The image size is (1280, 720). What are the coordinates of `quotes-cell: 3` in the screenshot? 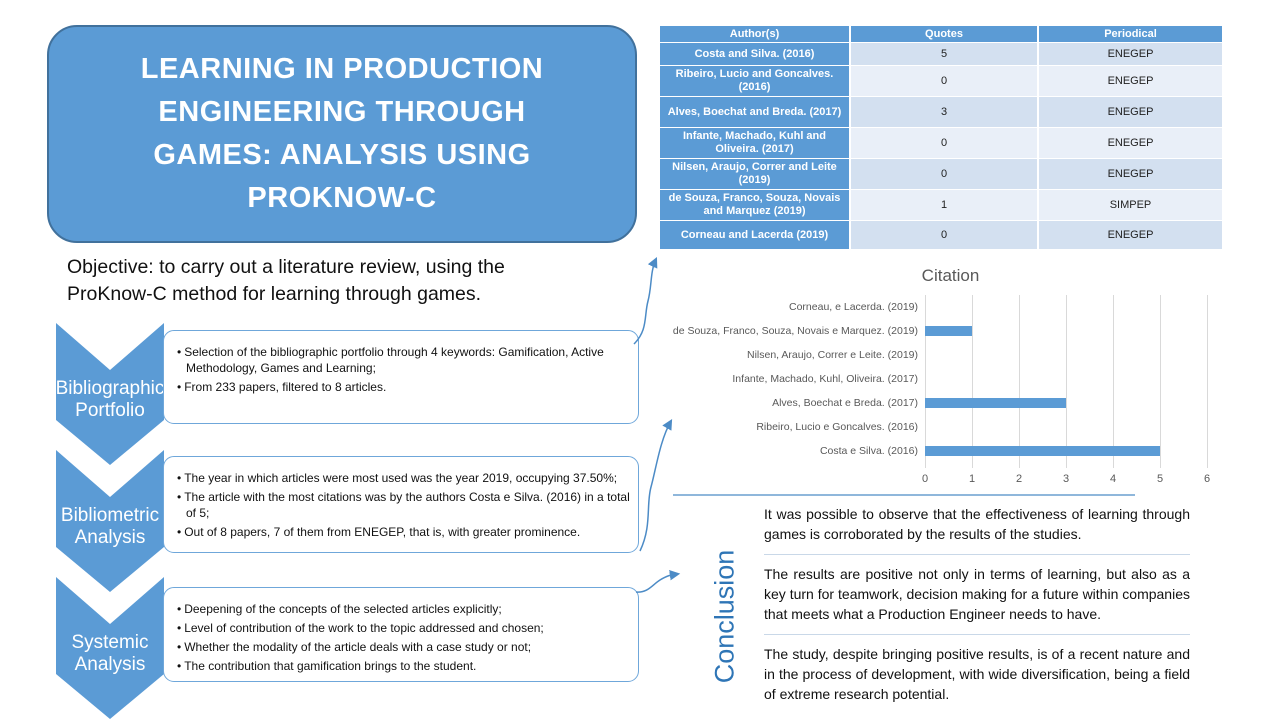 It's located at (944, 112).